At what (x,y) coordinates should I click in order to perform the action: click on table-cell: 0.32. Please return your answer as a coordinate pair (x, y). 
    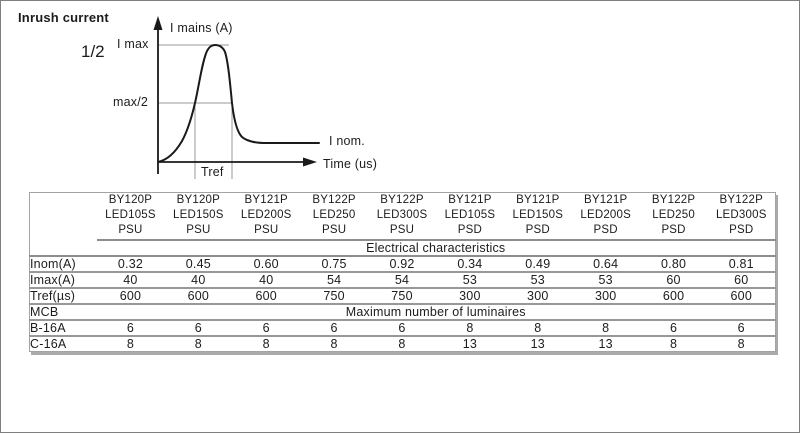
    Looking at the image, I should click on (130, 264).